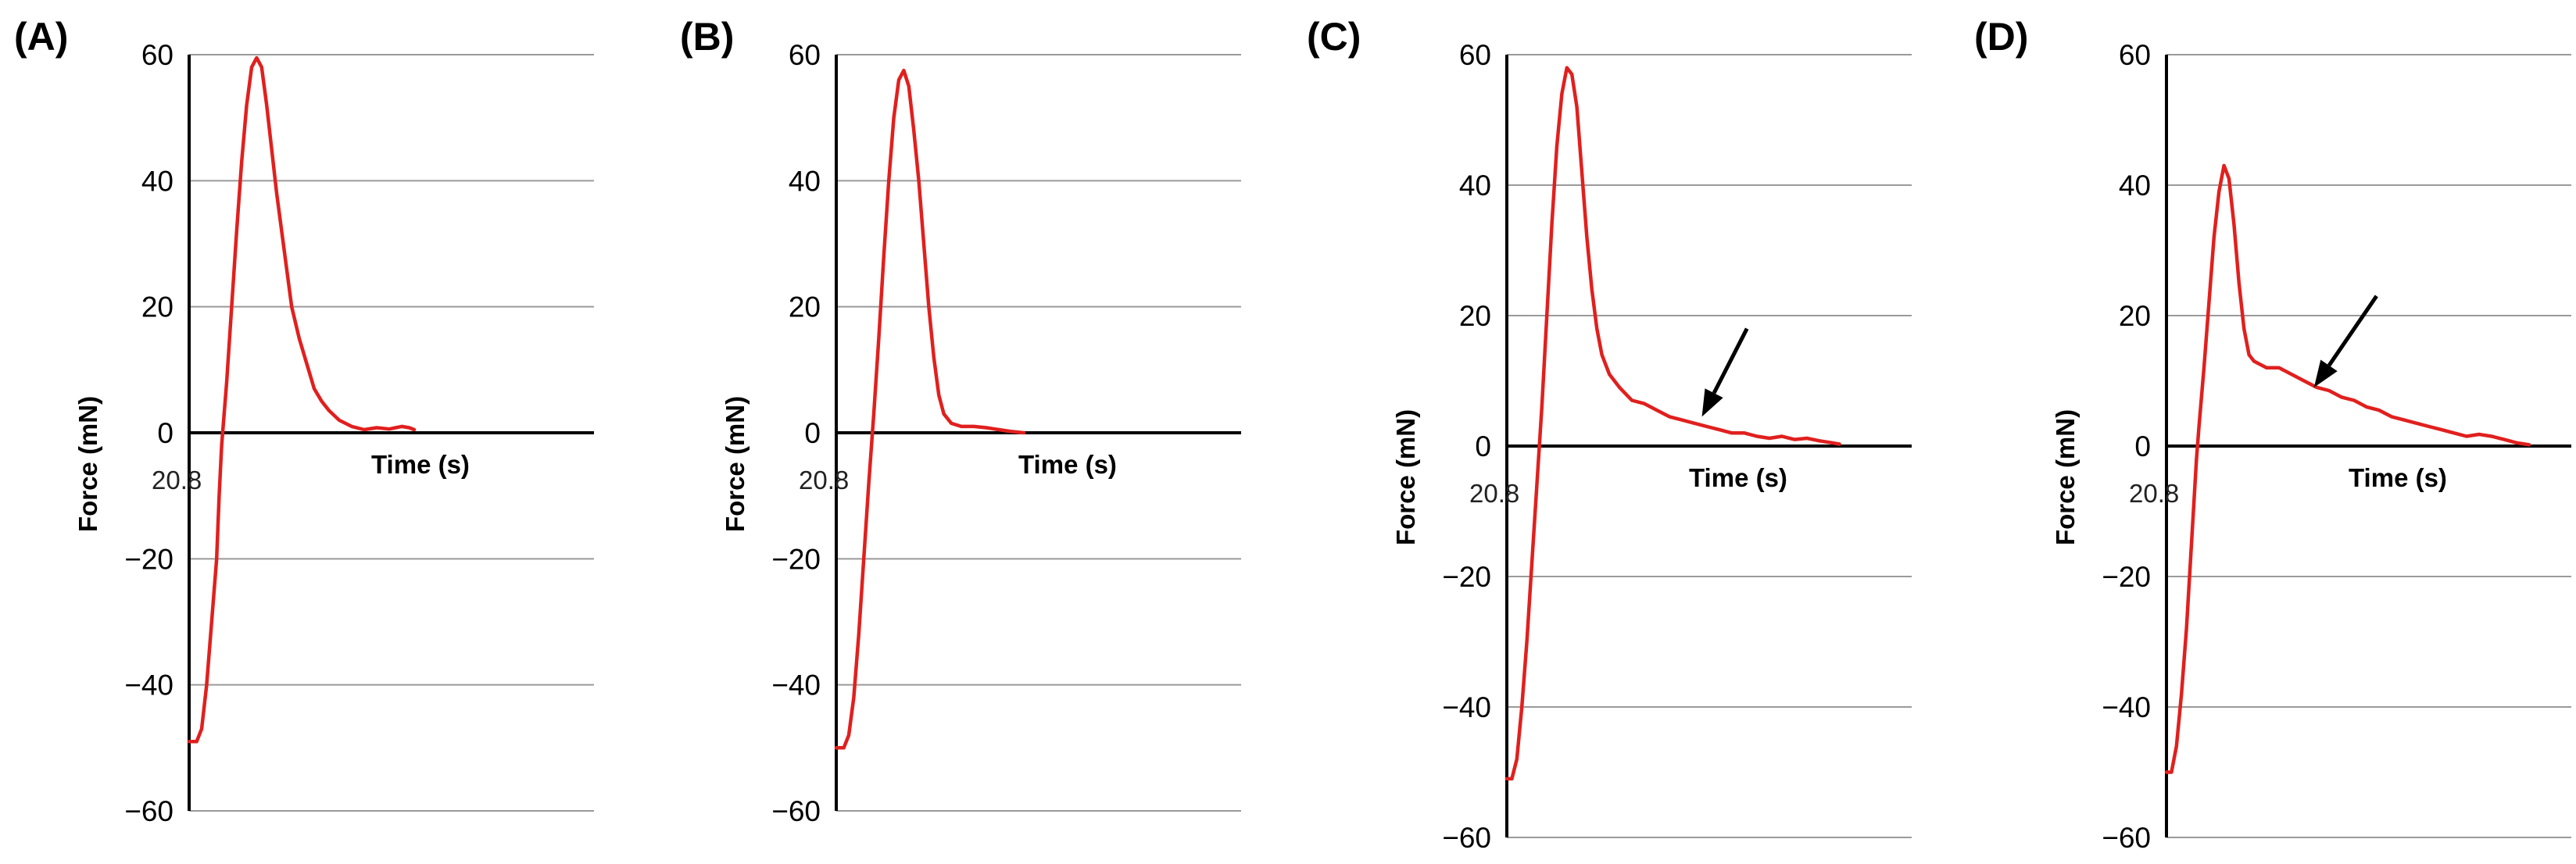 This screenshot has height=864, width=2576. I want to click on panel-label: (A), so click(41, 37).